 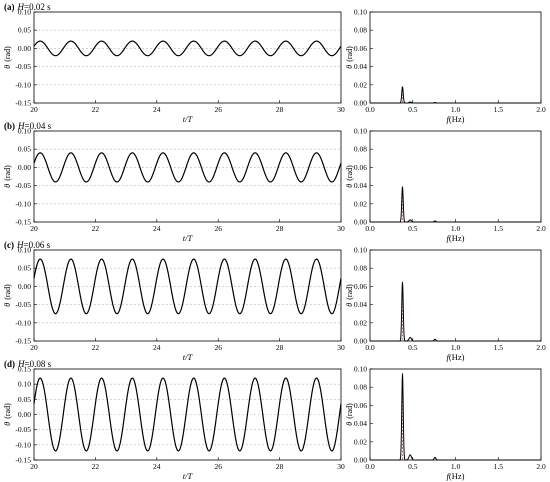 I want to click on x-tick-label: 26, so click(x=218, y=347).